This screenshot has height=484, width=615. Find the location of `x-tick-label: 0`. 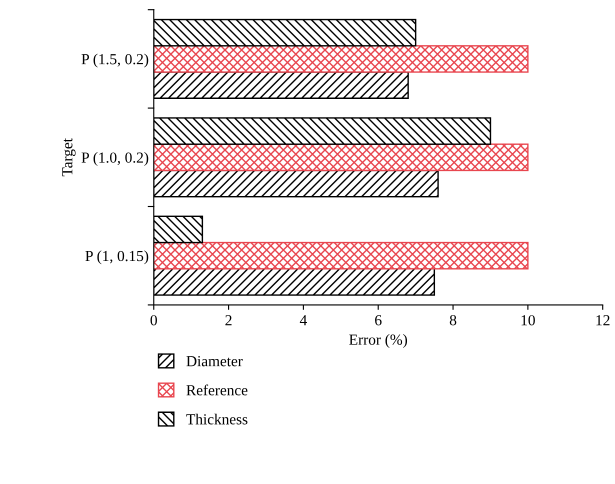

x-tick-label: 0 is located at coordinates (153, 320).